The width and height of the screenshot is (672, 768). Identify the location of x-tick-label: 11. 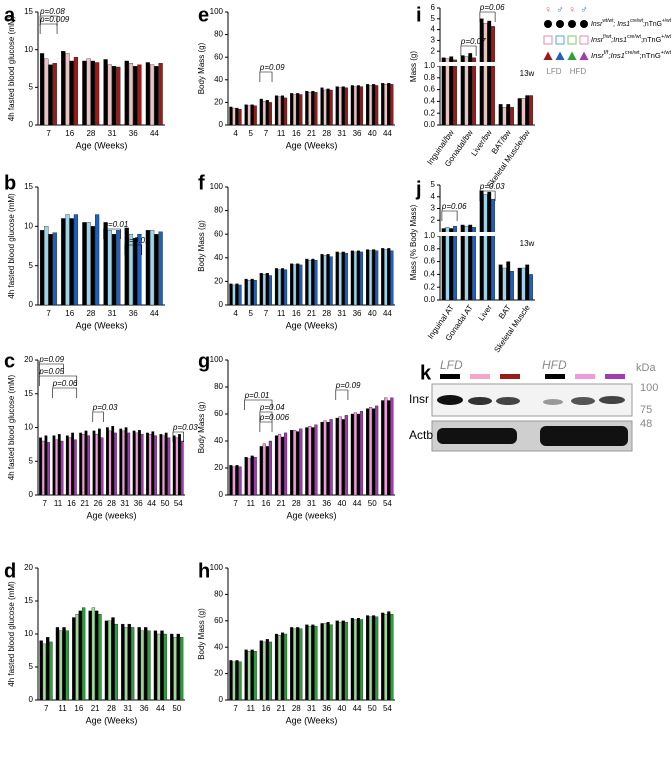
(281, 313).